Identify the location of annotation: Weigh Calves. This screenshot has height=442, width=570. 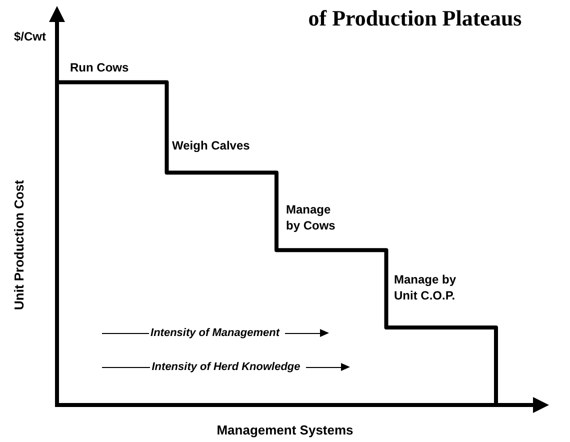
(211, 145).